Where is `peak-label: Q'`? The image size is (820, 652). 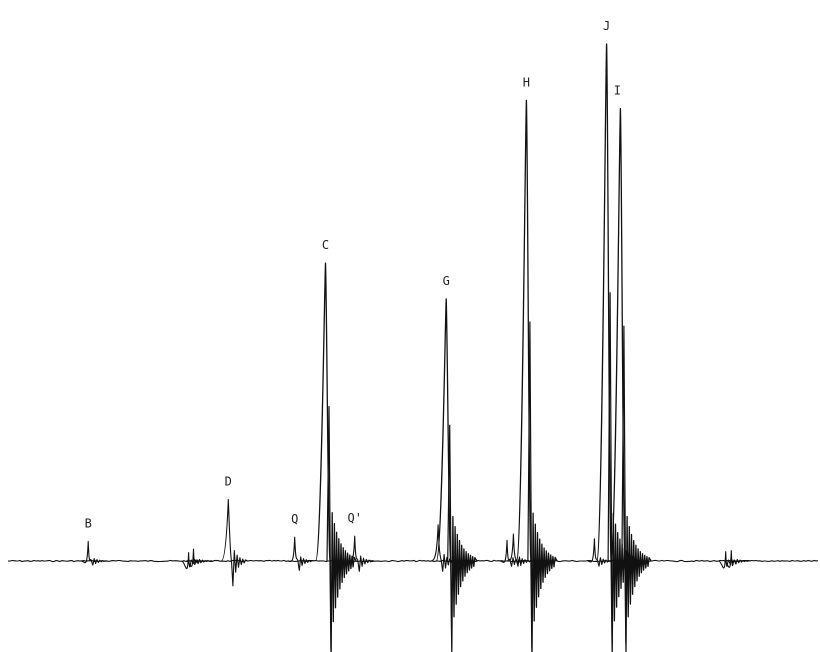
peak-label: Q' is located at coordinates (354, 518).